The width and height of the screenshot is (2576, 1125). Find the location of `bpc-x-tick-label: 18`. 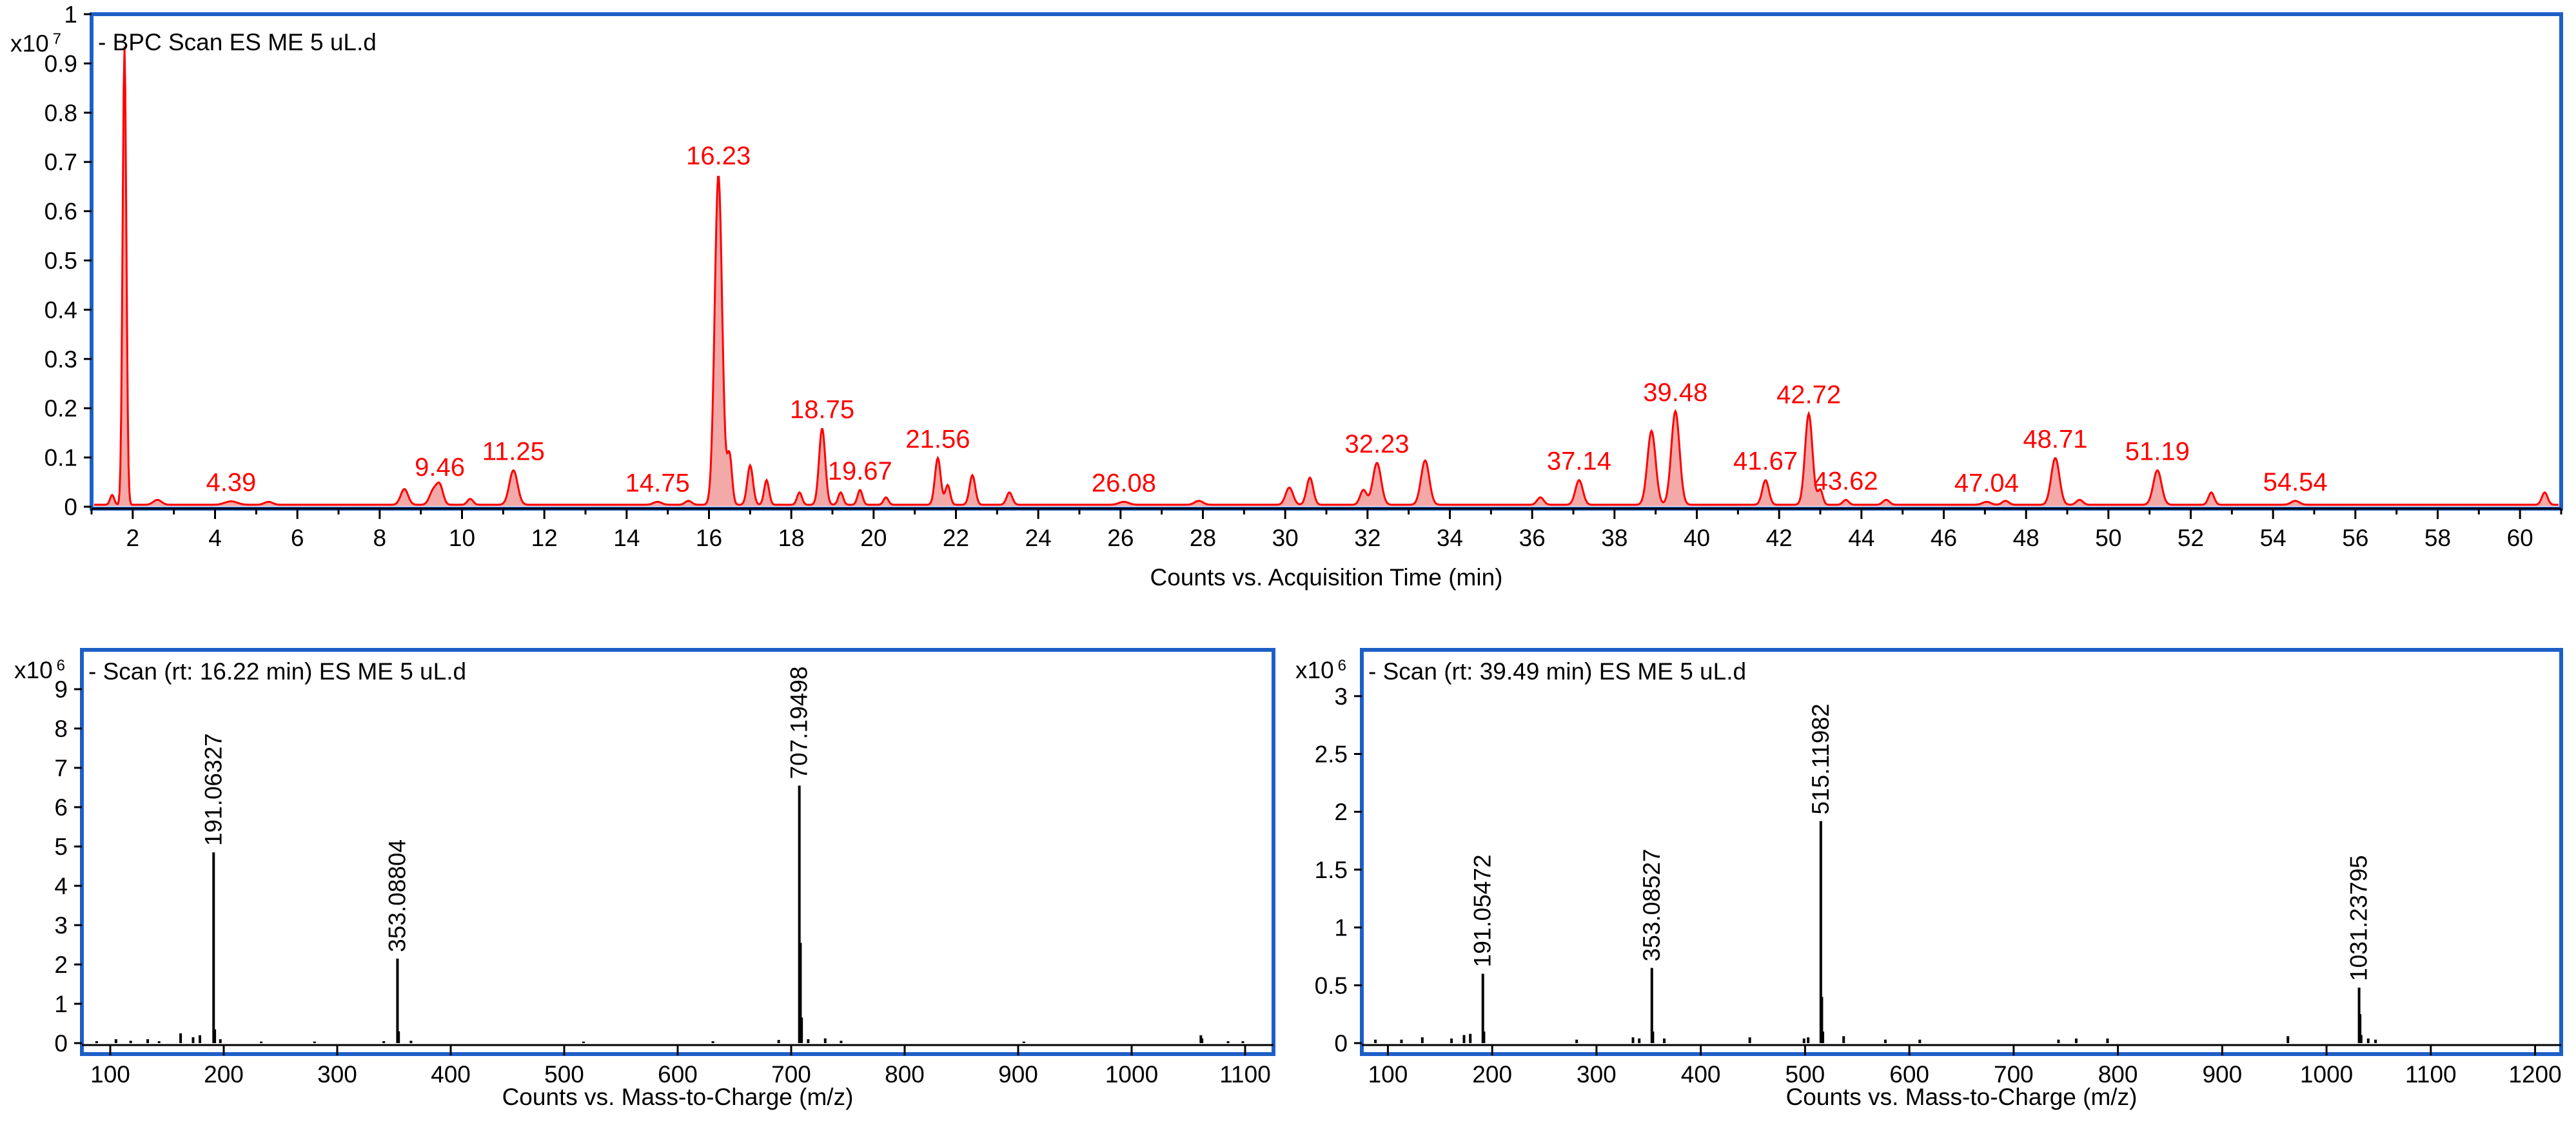

bpc-x-tick-label: 18 is located at coordinates (791, 538).